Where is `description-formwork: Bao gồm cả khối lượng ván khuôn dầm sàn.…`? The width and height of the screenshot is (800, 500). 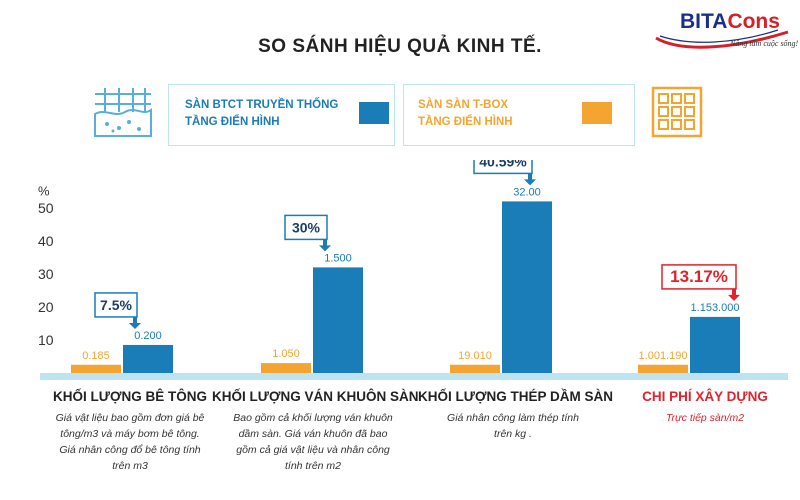
description-formwork: Bao gồm cả khối lượng ván khuôn dầm sàn.… is located at coordinates (313, 442).